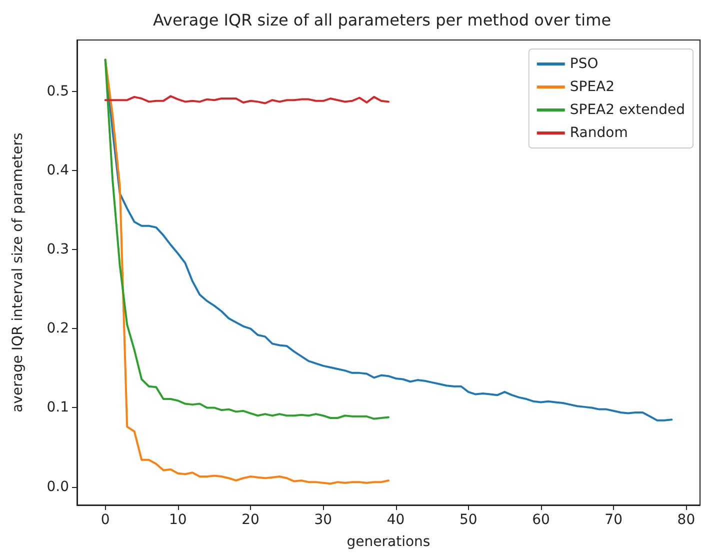 Image resolution: width=701 pixels, height=558 pixels. Describe the element at coordinates (18, 272) in the screenshot. I see `y-axis-title: average IQR interval size of parameters` at that location.